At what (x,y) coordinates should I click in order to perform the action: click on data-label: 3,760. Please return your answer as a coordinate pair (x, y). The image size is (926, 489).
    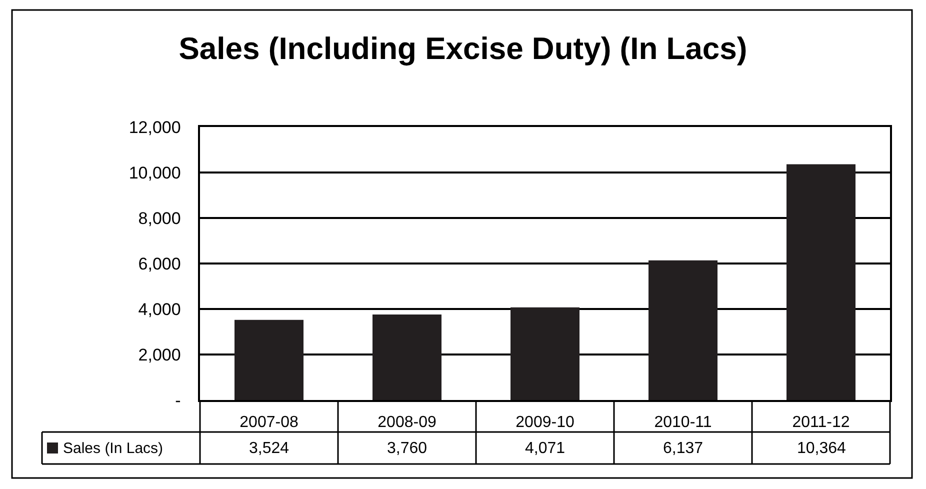
    Looking at the image, I should click on (407, 448).